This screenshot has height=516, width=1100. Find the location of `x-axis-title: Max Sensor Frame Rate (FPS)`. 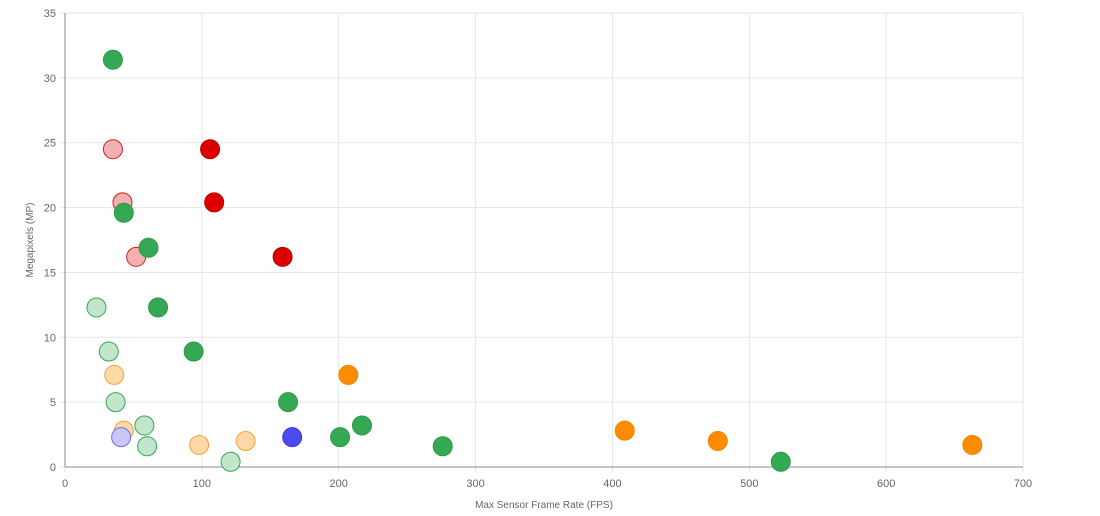

x-axis-title: Max Sensor Frame Rate (FPS) is located at coordinates (544, 505).